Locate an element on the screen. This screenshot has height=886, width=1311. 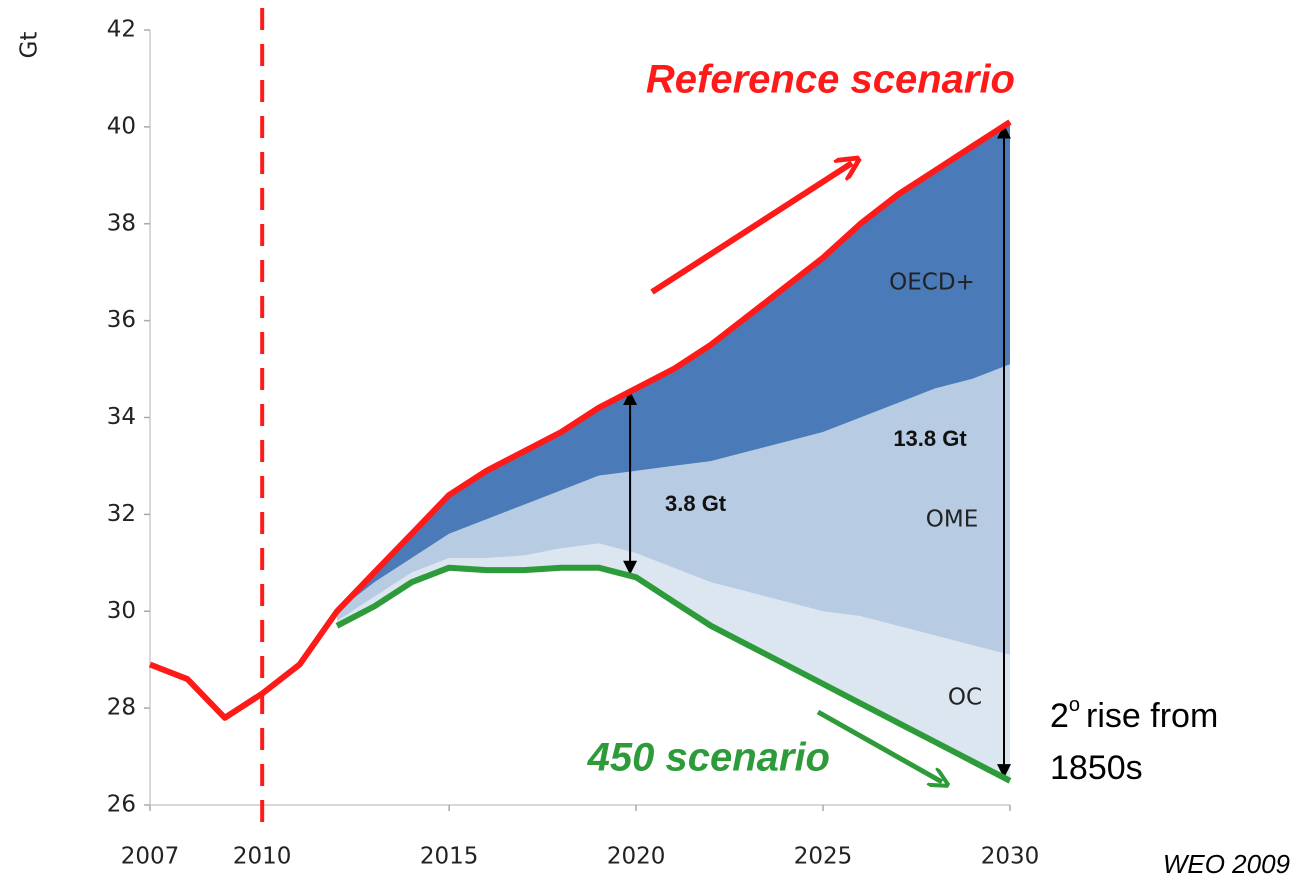
y-tick-label: 34 is located at coordinates (121, 417).